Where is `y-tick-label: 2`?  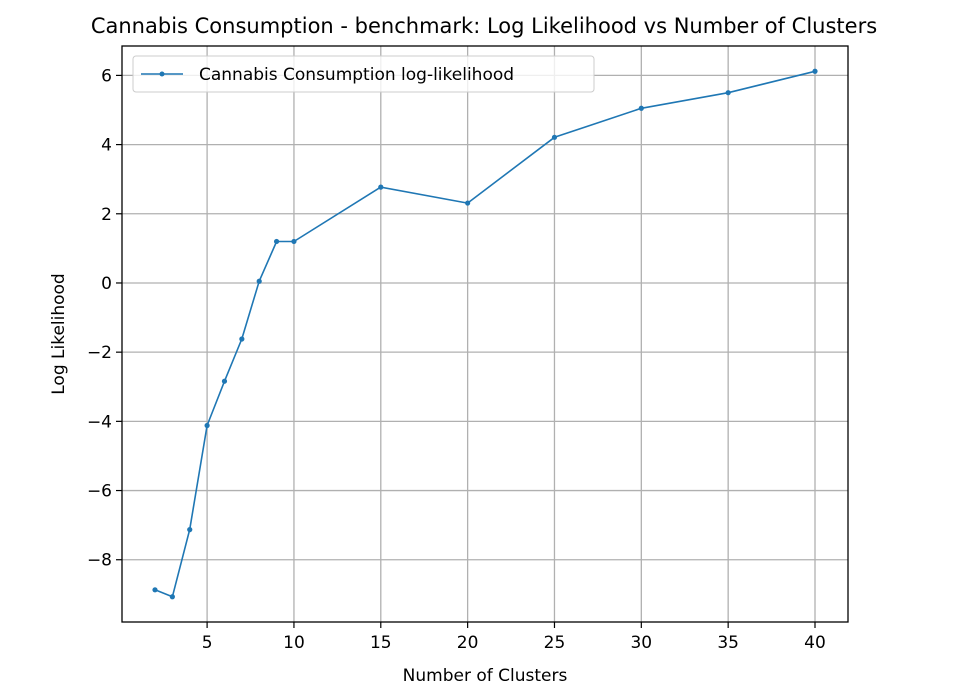
y-tick-label: 2 is located at coordinates (106, 215).